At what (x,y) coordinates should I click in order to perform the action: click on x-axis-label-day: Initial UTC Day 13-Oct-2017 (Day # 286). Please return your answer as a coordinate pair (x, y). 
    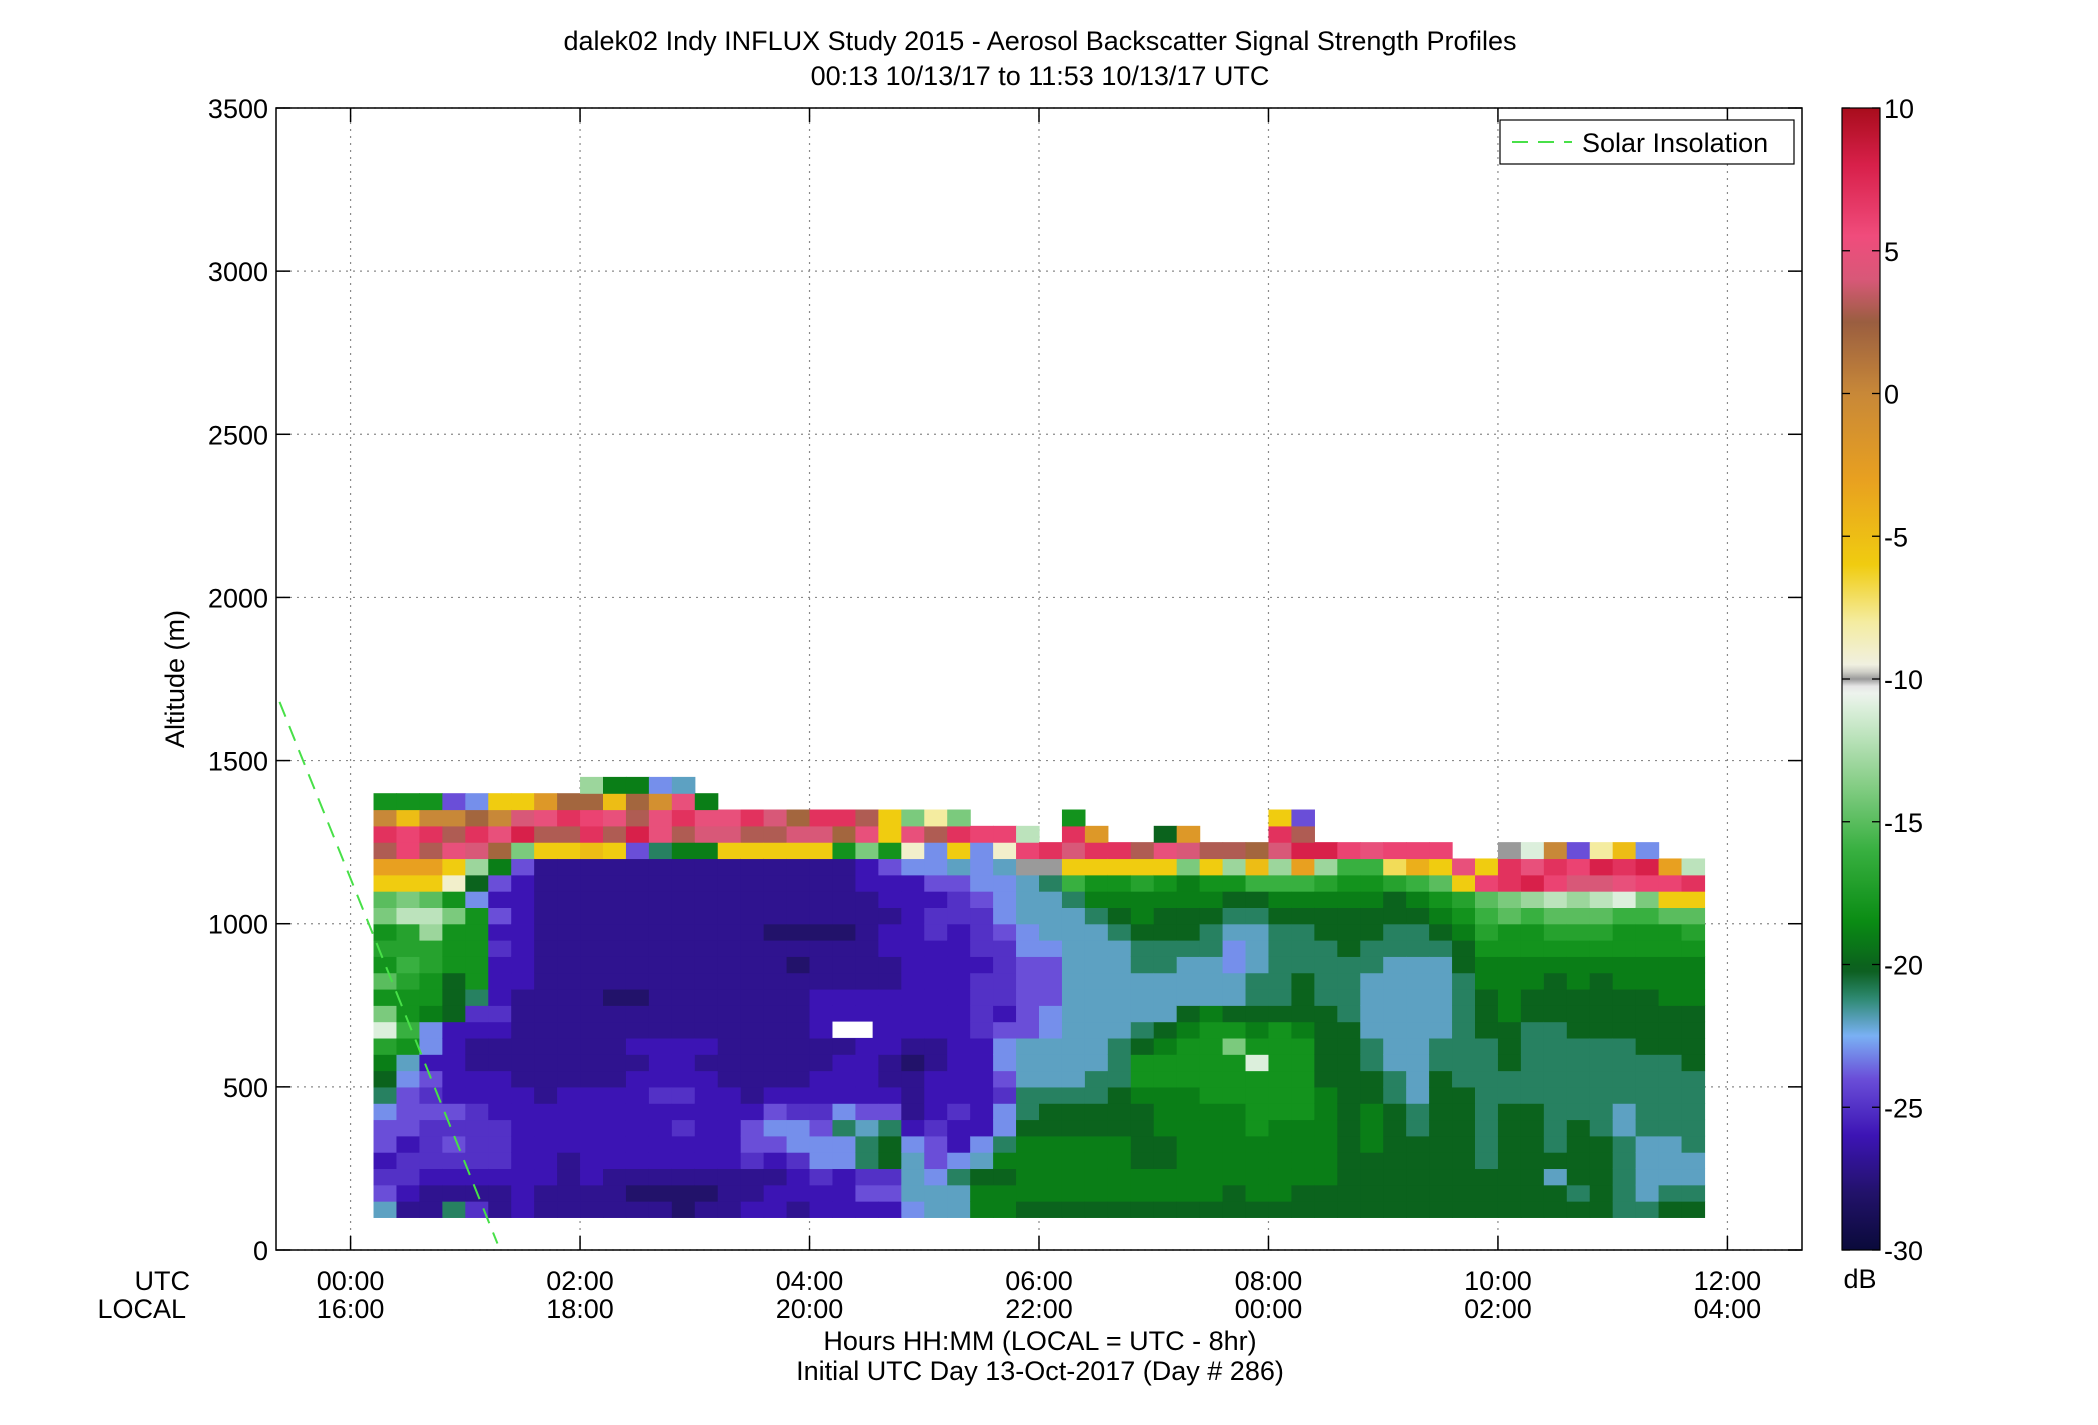
    Looking at the image, I should click on (1040, 1371).